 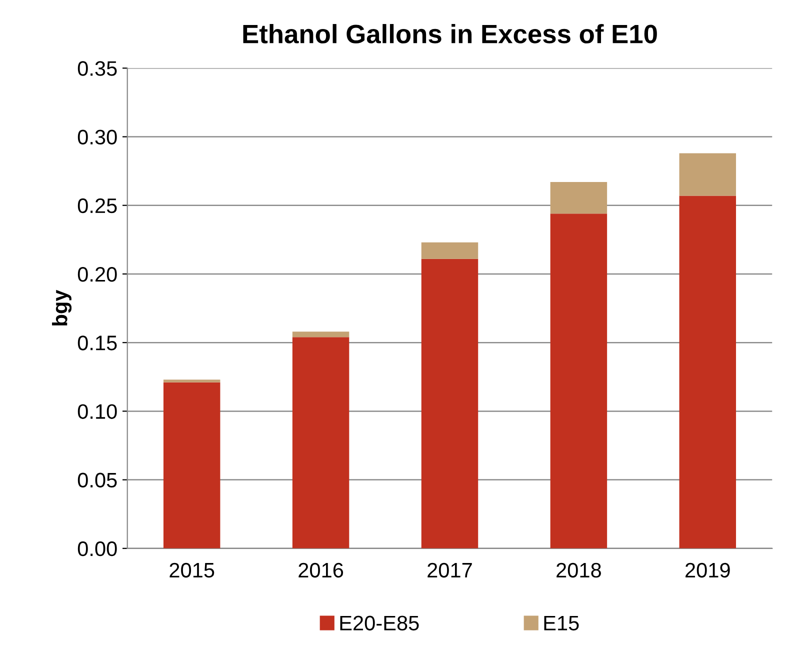 I want to click on legend-label: E20-E85, so click(x=379, y=623).